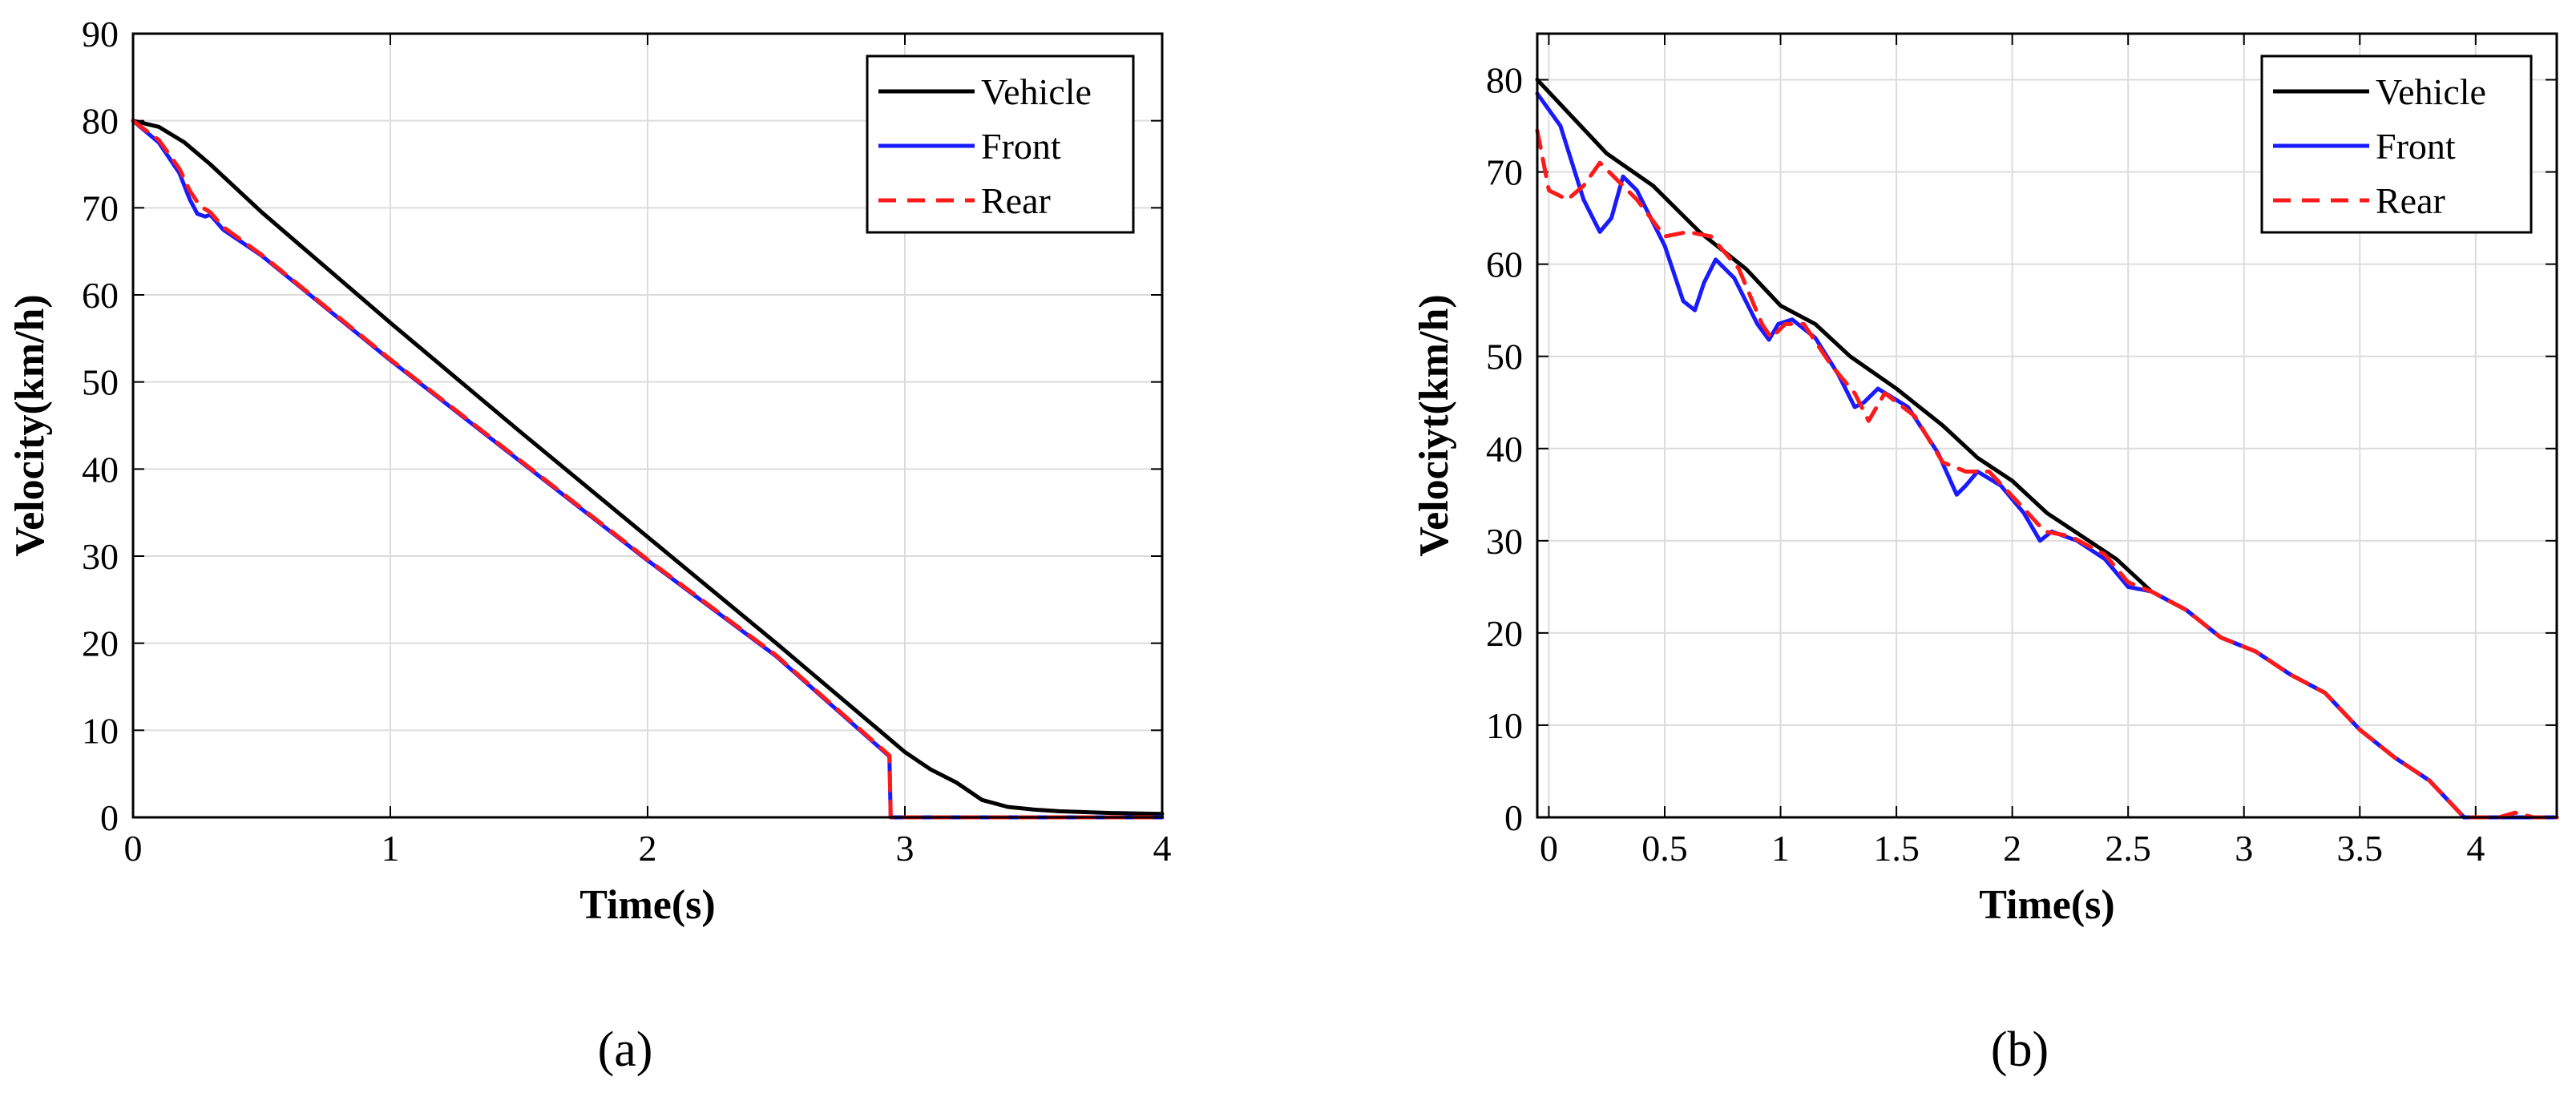  Describe the element at coordinates (2128, 848) in the screenshot. I see `x-tick-label: 2.5` at that location.